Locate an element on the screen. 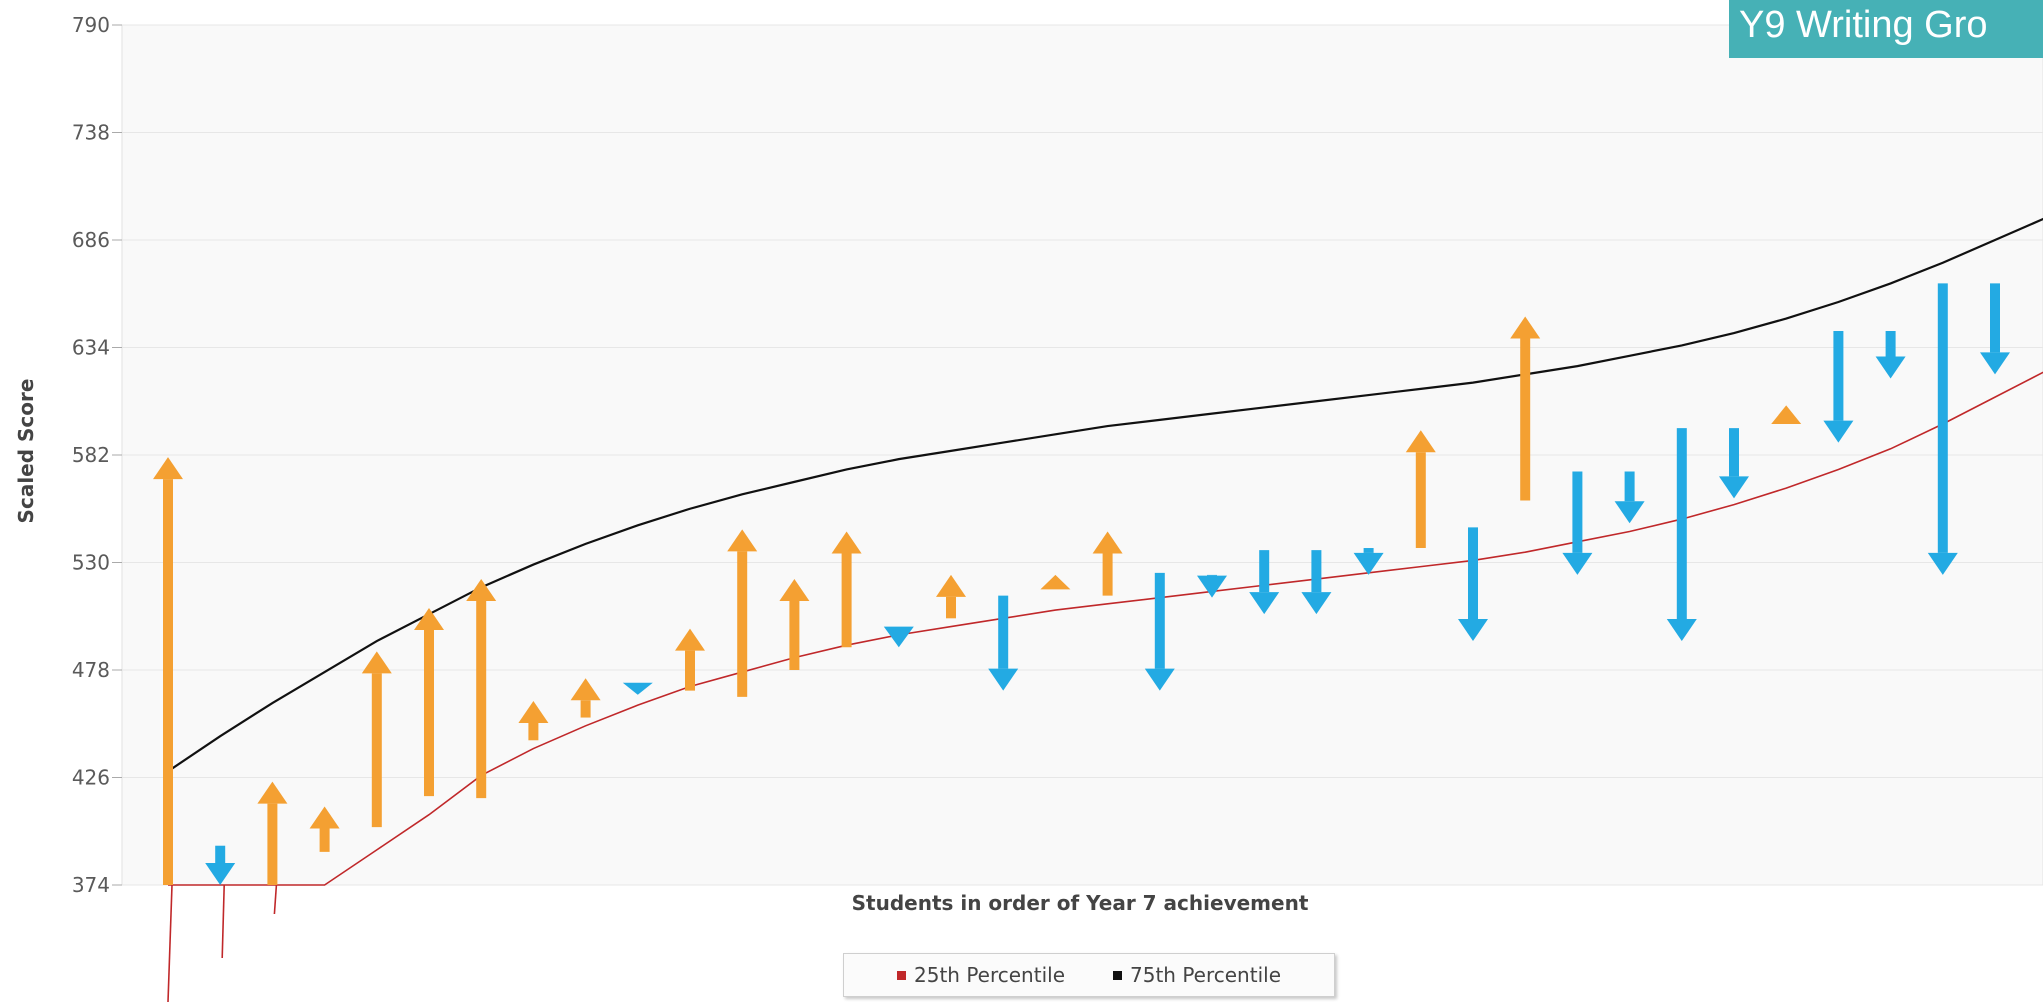 The width and height of the screenshot is (2043, 1002). y-tick-label: 634 is located at coordinates (91, 348).